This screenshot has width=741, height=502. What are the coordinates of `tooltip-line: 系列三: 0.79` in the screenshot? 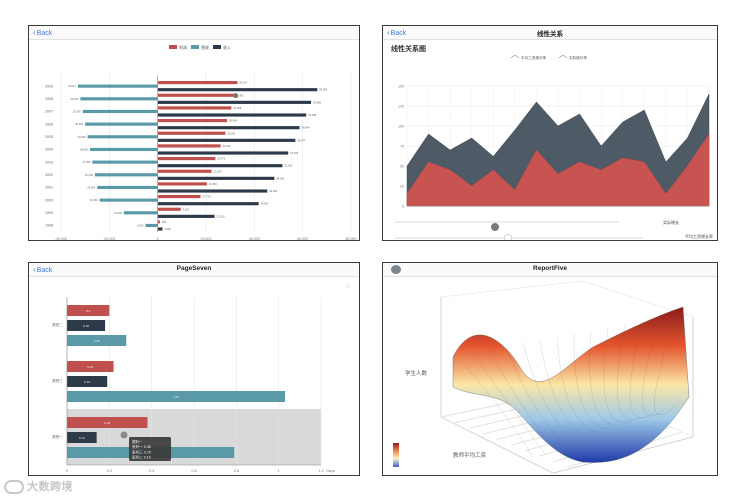 It's located at (141, 451).